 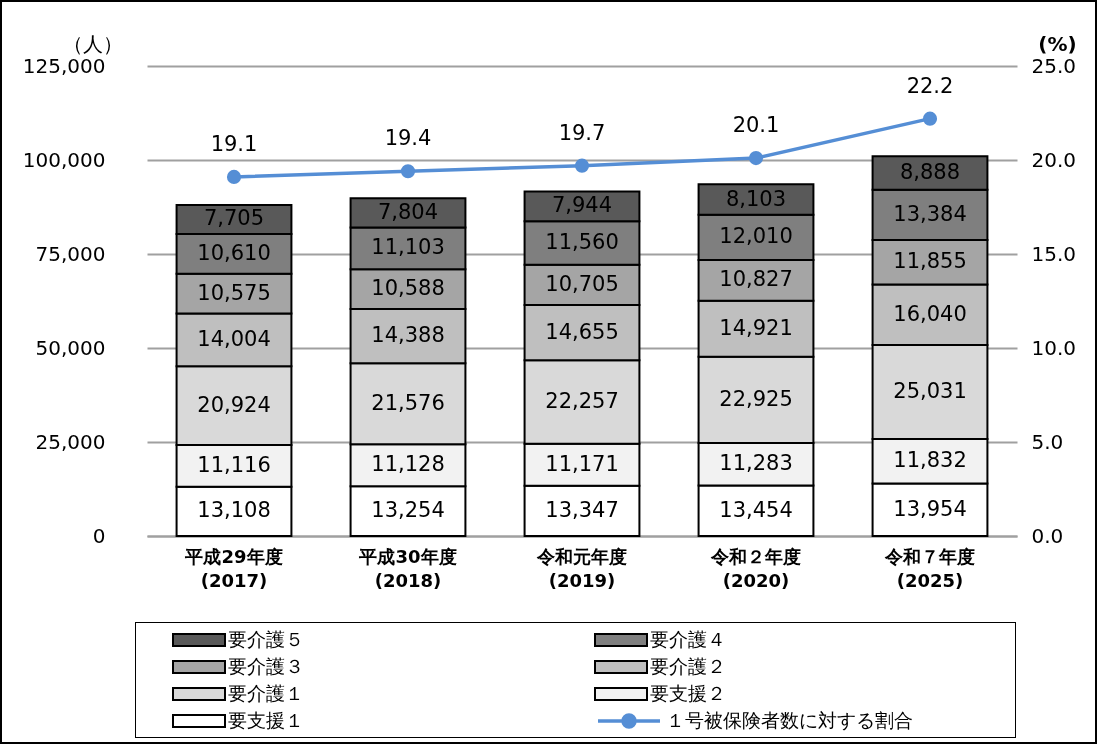 What do you see at coordinates (930, 460) in the screenshot?
I see `data-label: 11,832` at bounding box center [930, 460].